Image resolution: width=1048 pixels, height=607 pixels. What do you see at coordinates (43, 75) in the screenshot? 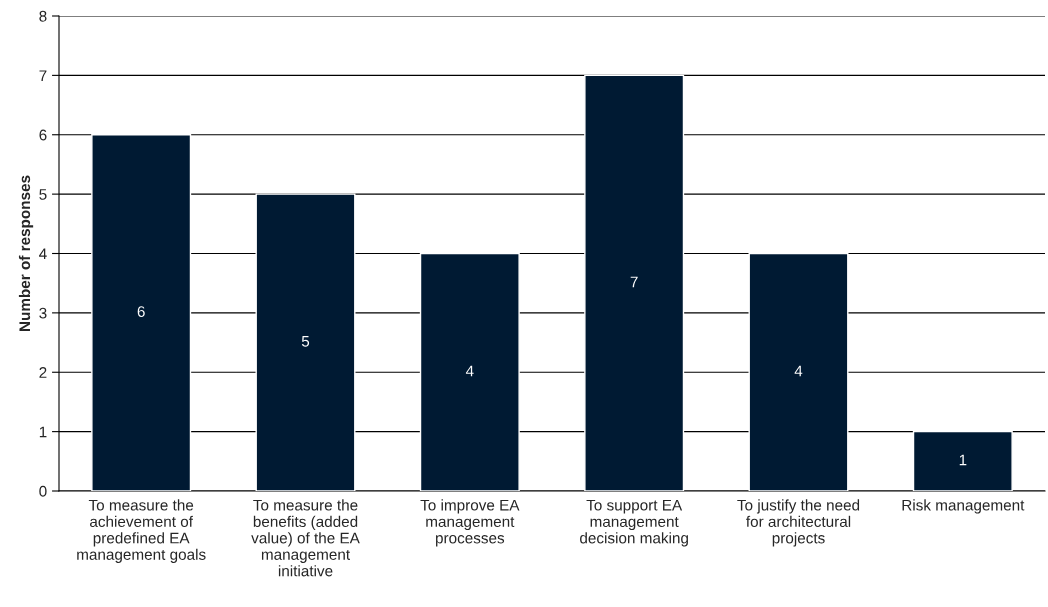
I see `y-tick-label: 7` at bounding box center [43, 75].